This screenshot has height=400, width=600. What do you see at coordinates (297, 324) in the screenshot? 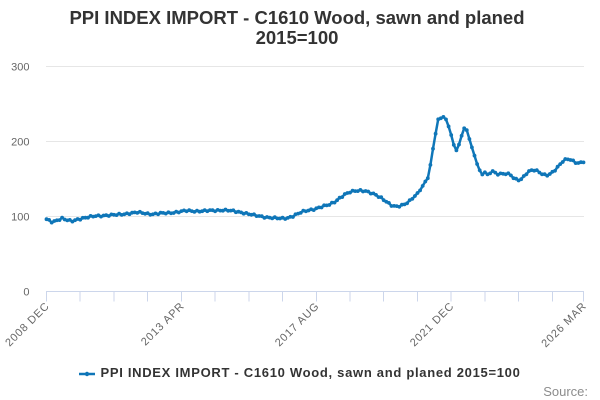
I see `svg-text: 2017 AUG` at bounding box center [297, 324].